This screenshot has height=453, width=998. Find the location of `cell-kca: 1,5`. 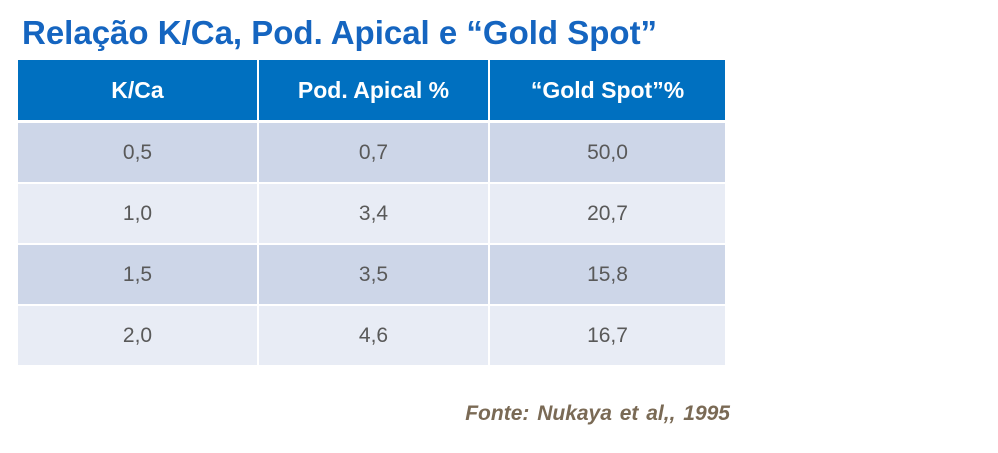

cell-kca: 1,5 is located at coordinates (138, 275).